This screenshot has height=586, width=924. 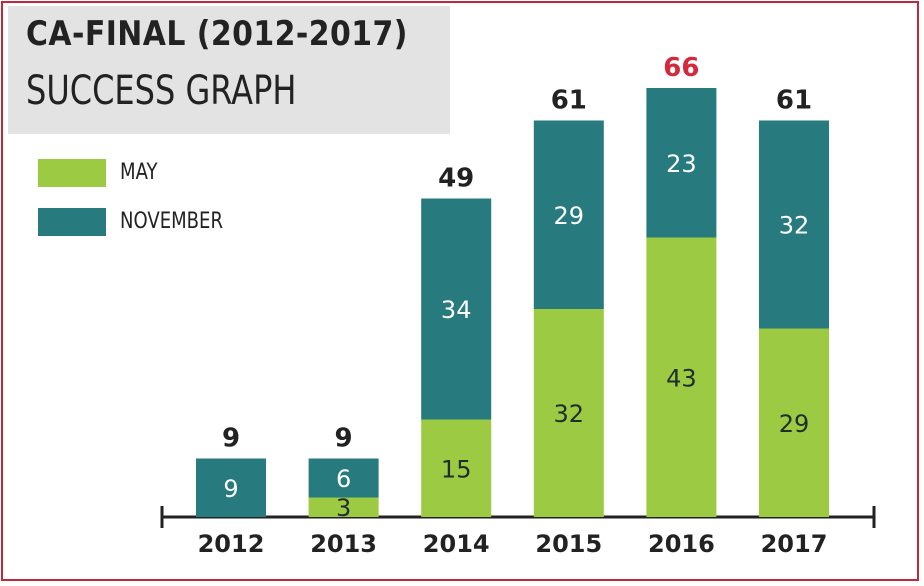 I want to click on bar-label-may-2017: 29, so click(x=794, y=424).